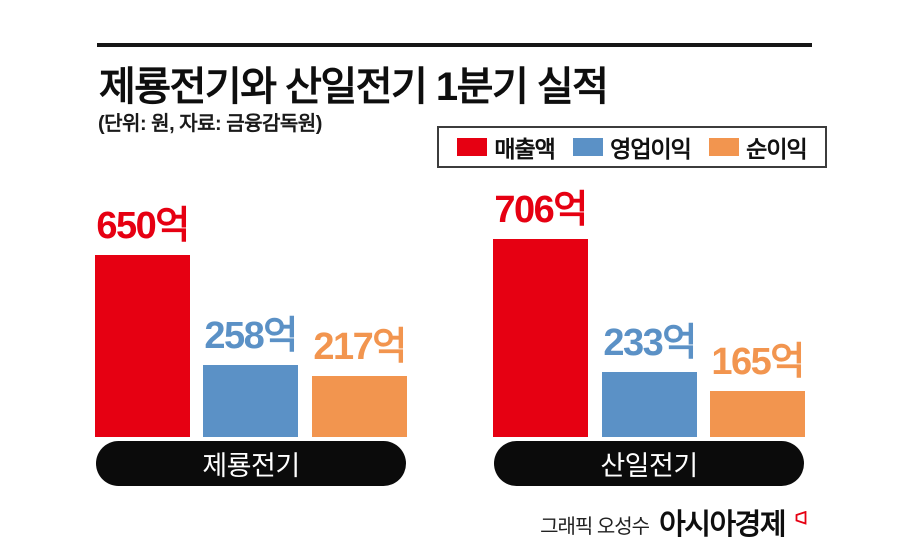 This screenshot has height=556, width=900. What do you see at coordinates (142, 346) in the screenshot?
I see `bar-jeryong-revenue` at bounding box center [142, 346].